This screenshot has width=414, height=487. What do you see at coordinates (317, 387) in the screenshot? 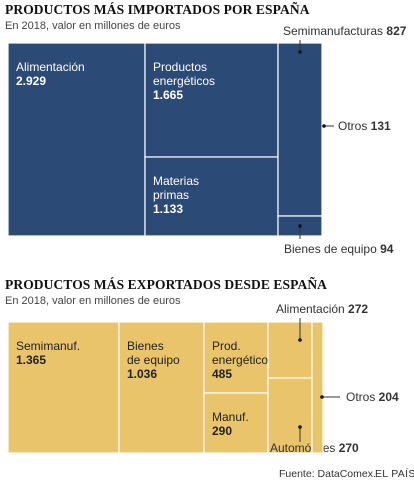
I see `exports-otros-tile` at bounding box center [317, 387].